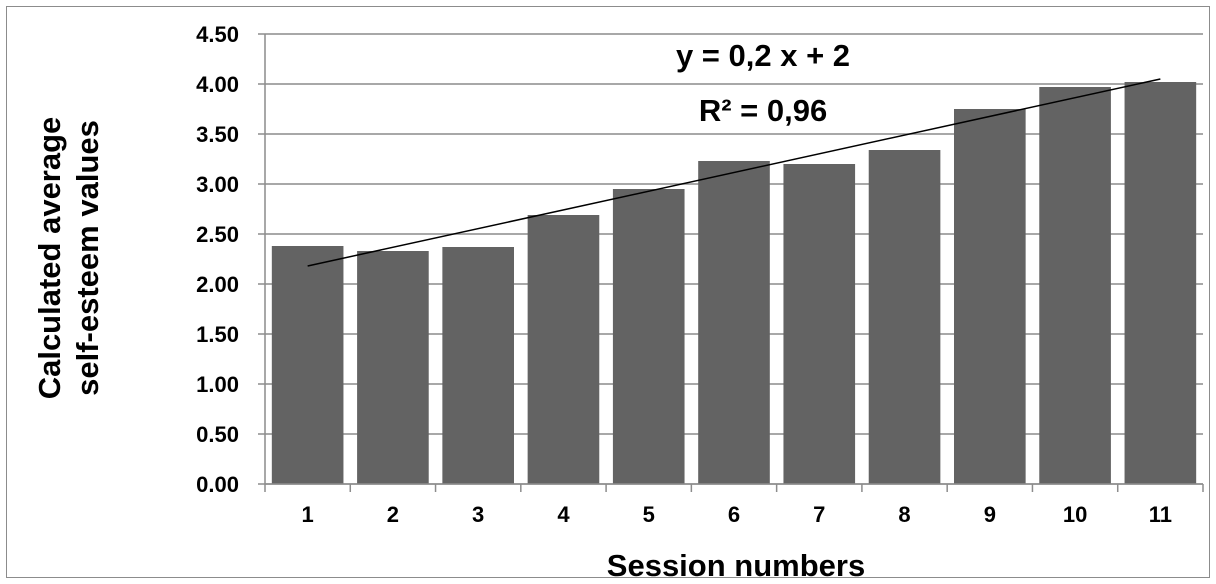 This screenshot has width=1216, height=584. What do you see at coordinates (217, 84) in the screenshot?
I see `y-tick-label: 4.00` at bounding box center [217, 84].